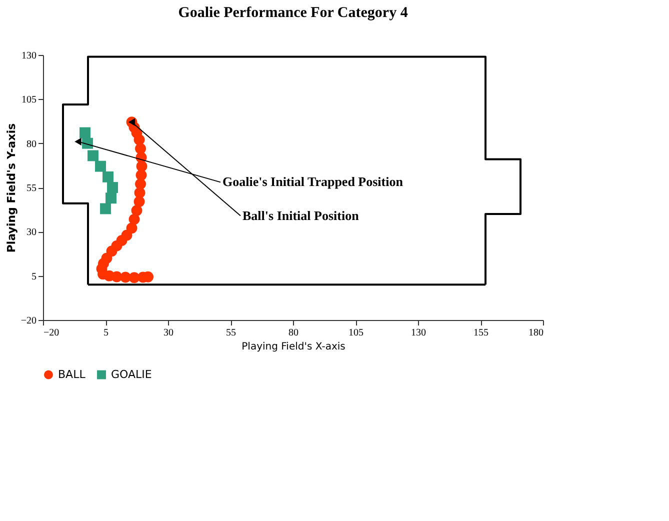  What do you see at coordinates (28, 321) in the screenshot?
I see `y-tick-label: −20` at bounding box center [28, 321].